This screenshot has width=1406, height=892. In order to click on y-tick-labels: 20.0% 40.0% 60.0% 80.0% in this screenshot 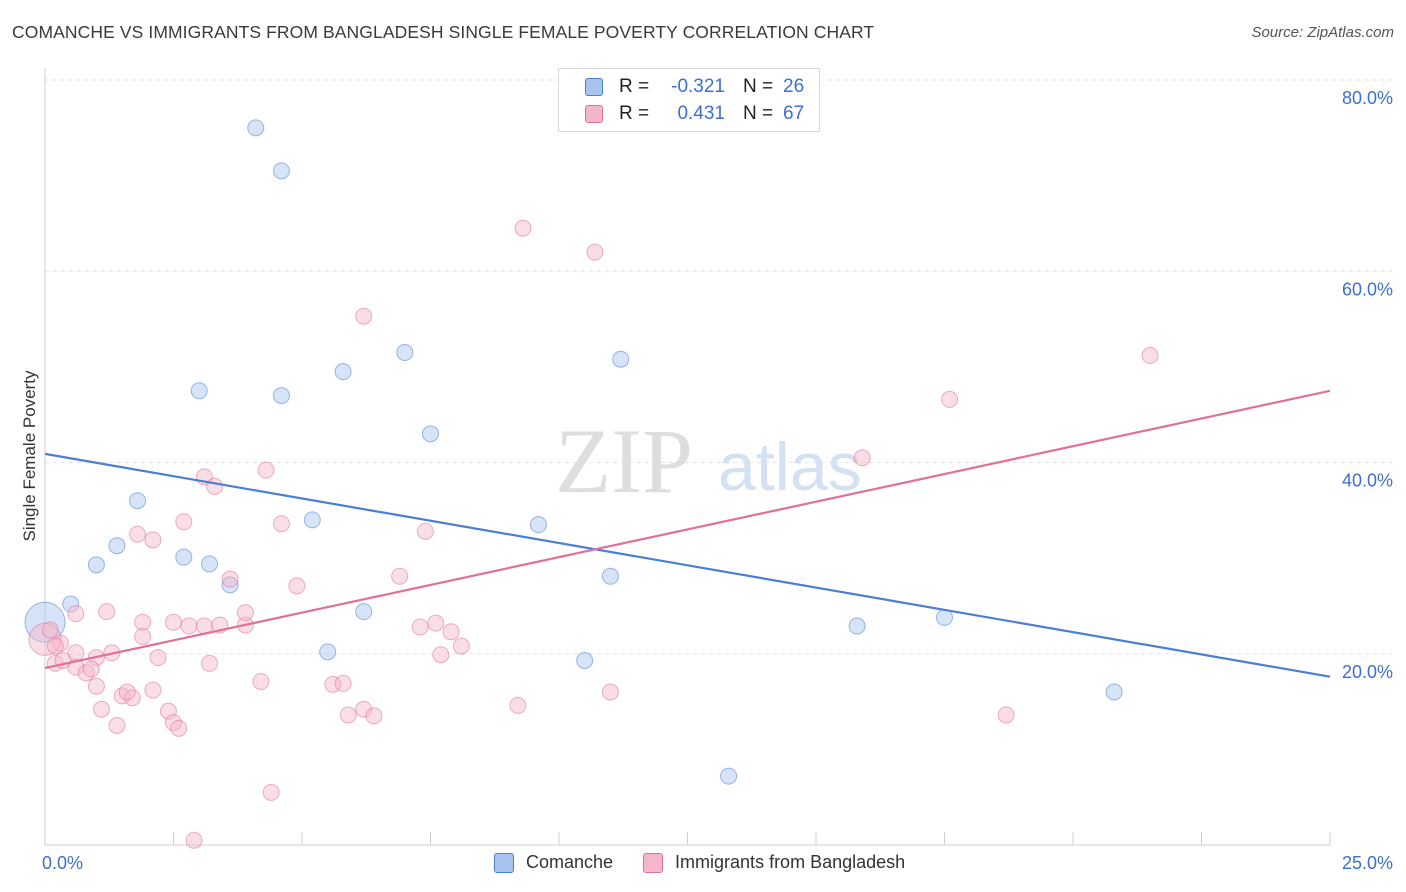, I will do `click(1367, 385)`.